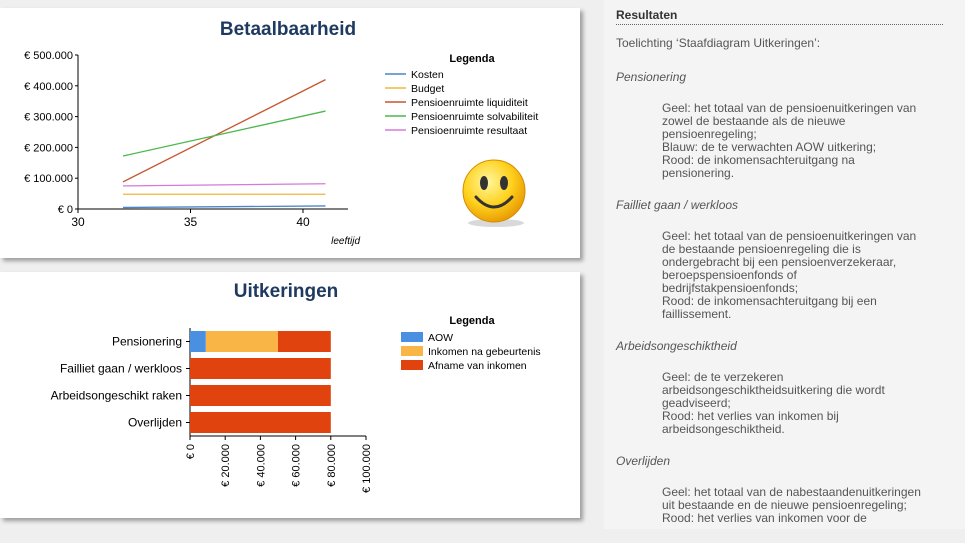 The height and width of the screenshot is (543, 965). What do you see at coordinates (288, 29) in the screenshot?
I see `chart-title: Betaalbaarheid` at bounding box center [288, 29].